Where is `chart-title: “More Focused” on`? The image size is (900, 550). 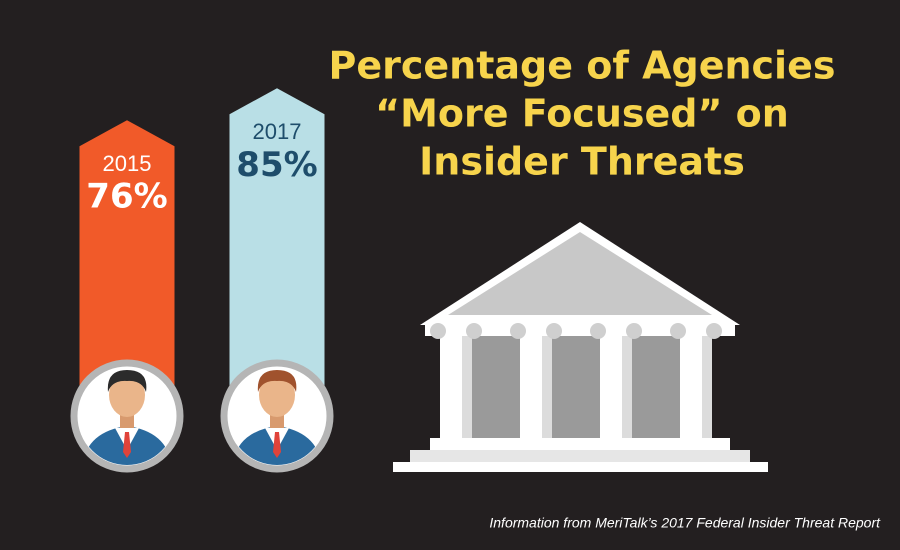
chart-title: “More Focused” on is located at coordinates (582, 114).